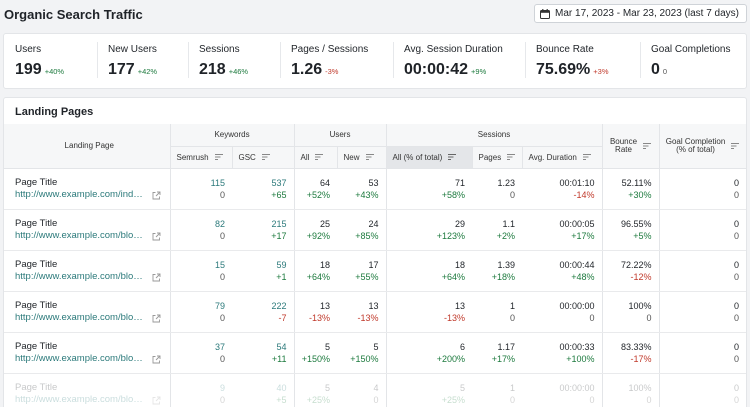 This screenshot has width=750, height=407. What do you see at coordinates (201, 353) in the screenshot?
I see `semrush-cell: 37 0` at bounding box center [201, 353].